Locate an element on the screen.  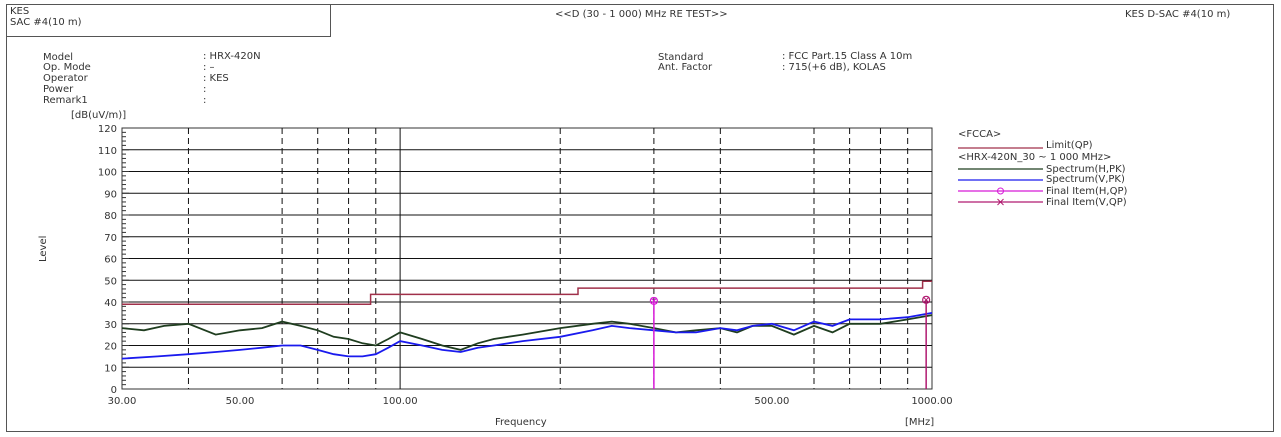
y-tick-label: 30 is located at coordinates (110, 325).